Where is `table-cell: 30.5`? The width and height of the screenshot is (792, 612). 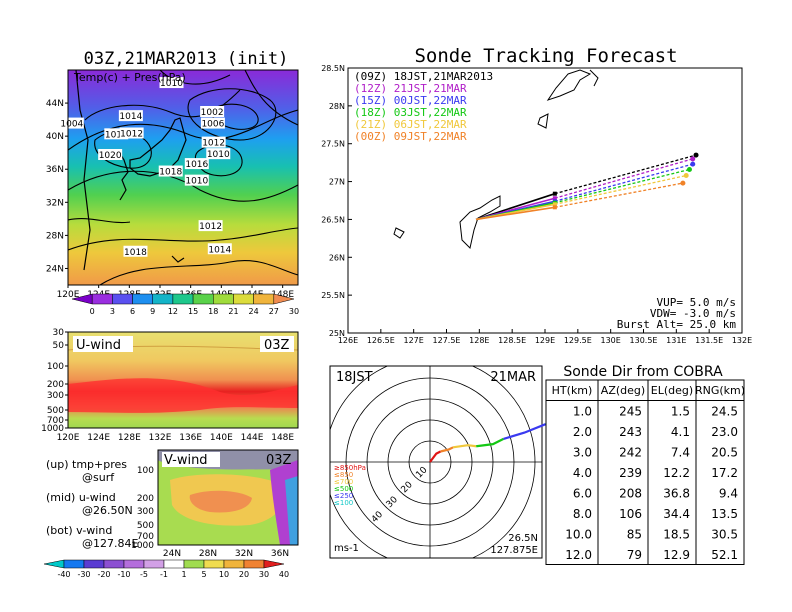 table-cell: 30.5 is located at coordinates (724, 535).